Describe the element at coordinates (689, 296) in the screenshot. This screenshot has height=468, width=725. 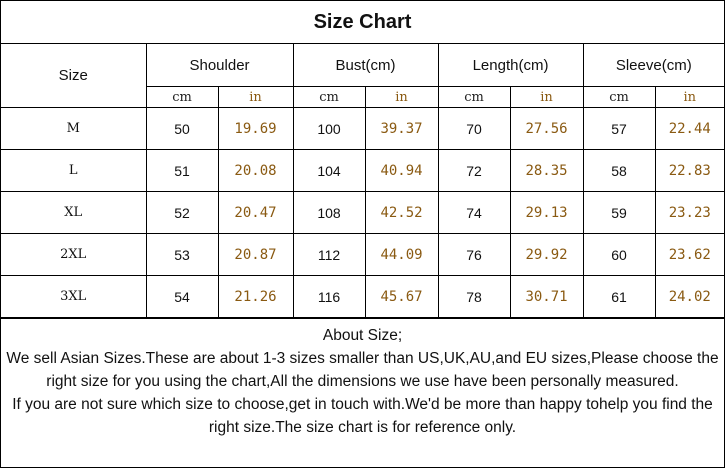
I see `sleeve-in: 24.02` at that location.